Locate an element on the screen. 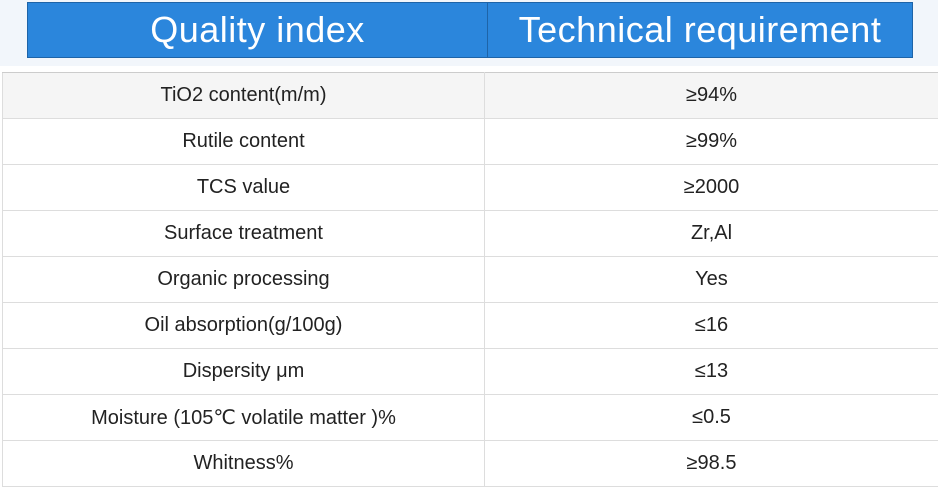  quality-index-cell: Dispersity μm is located at coordinates (243, 371).